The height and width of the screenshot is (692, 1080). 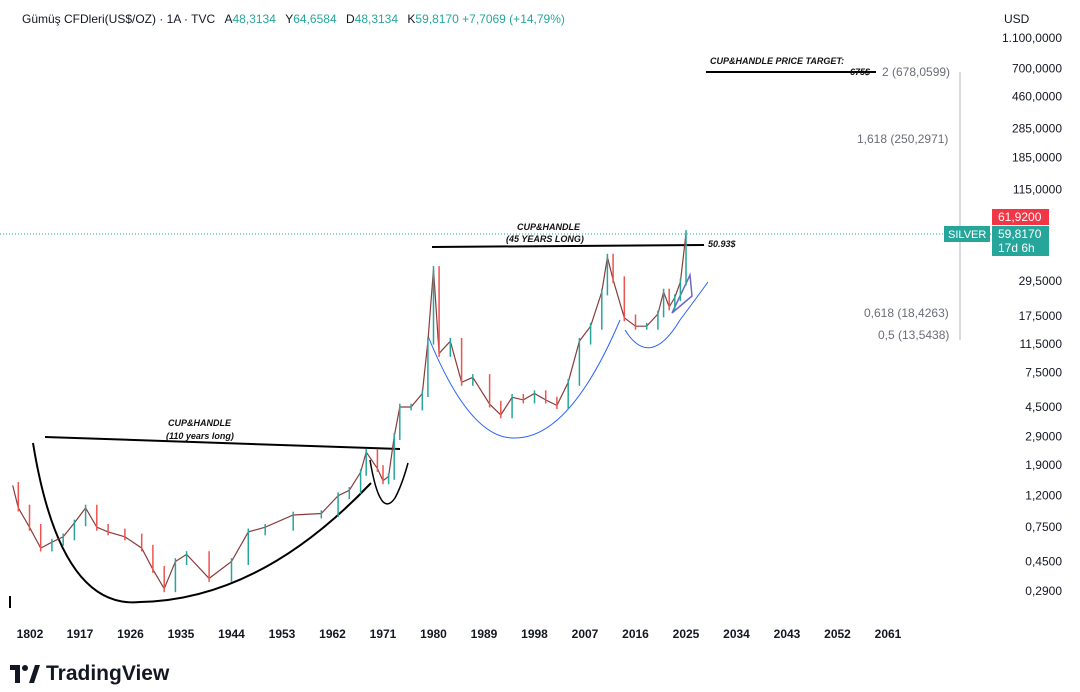 I want to click on x-tick-label: 2025, so click(x=686, y=634).